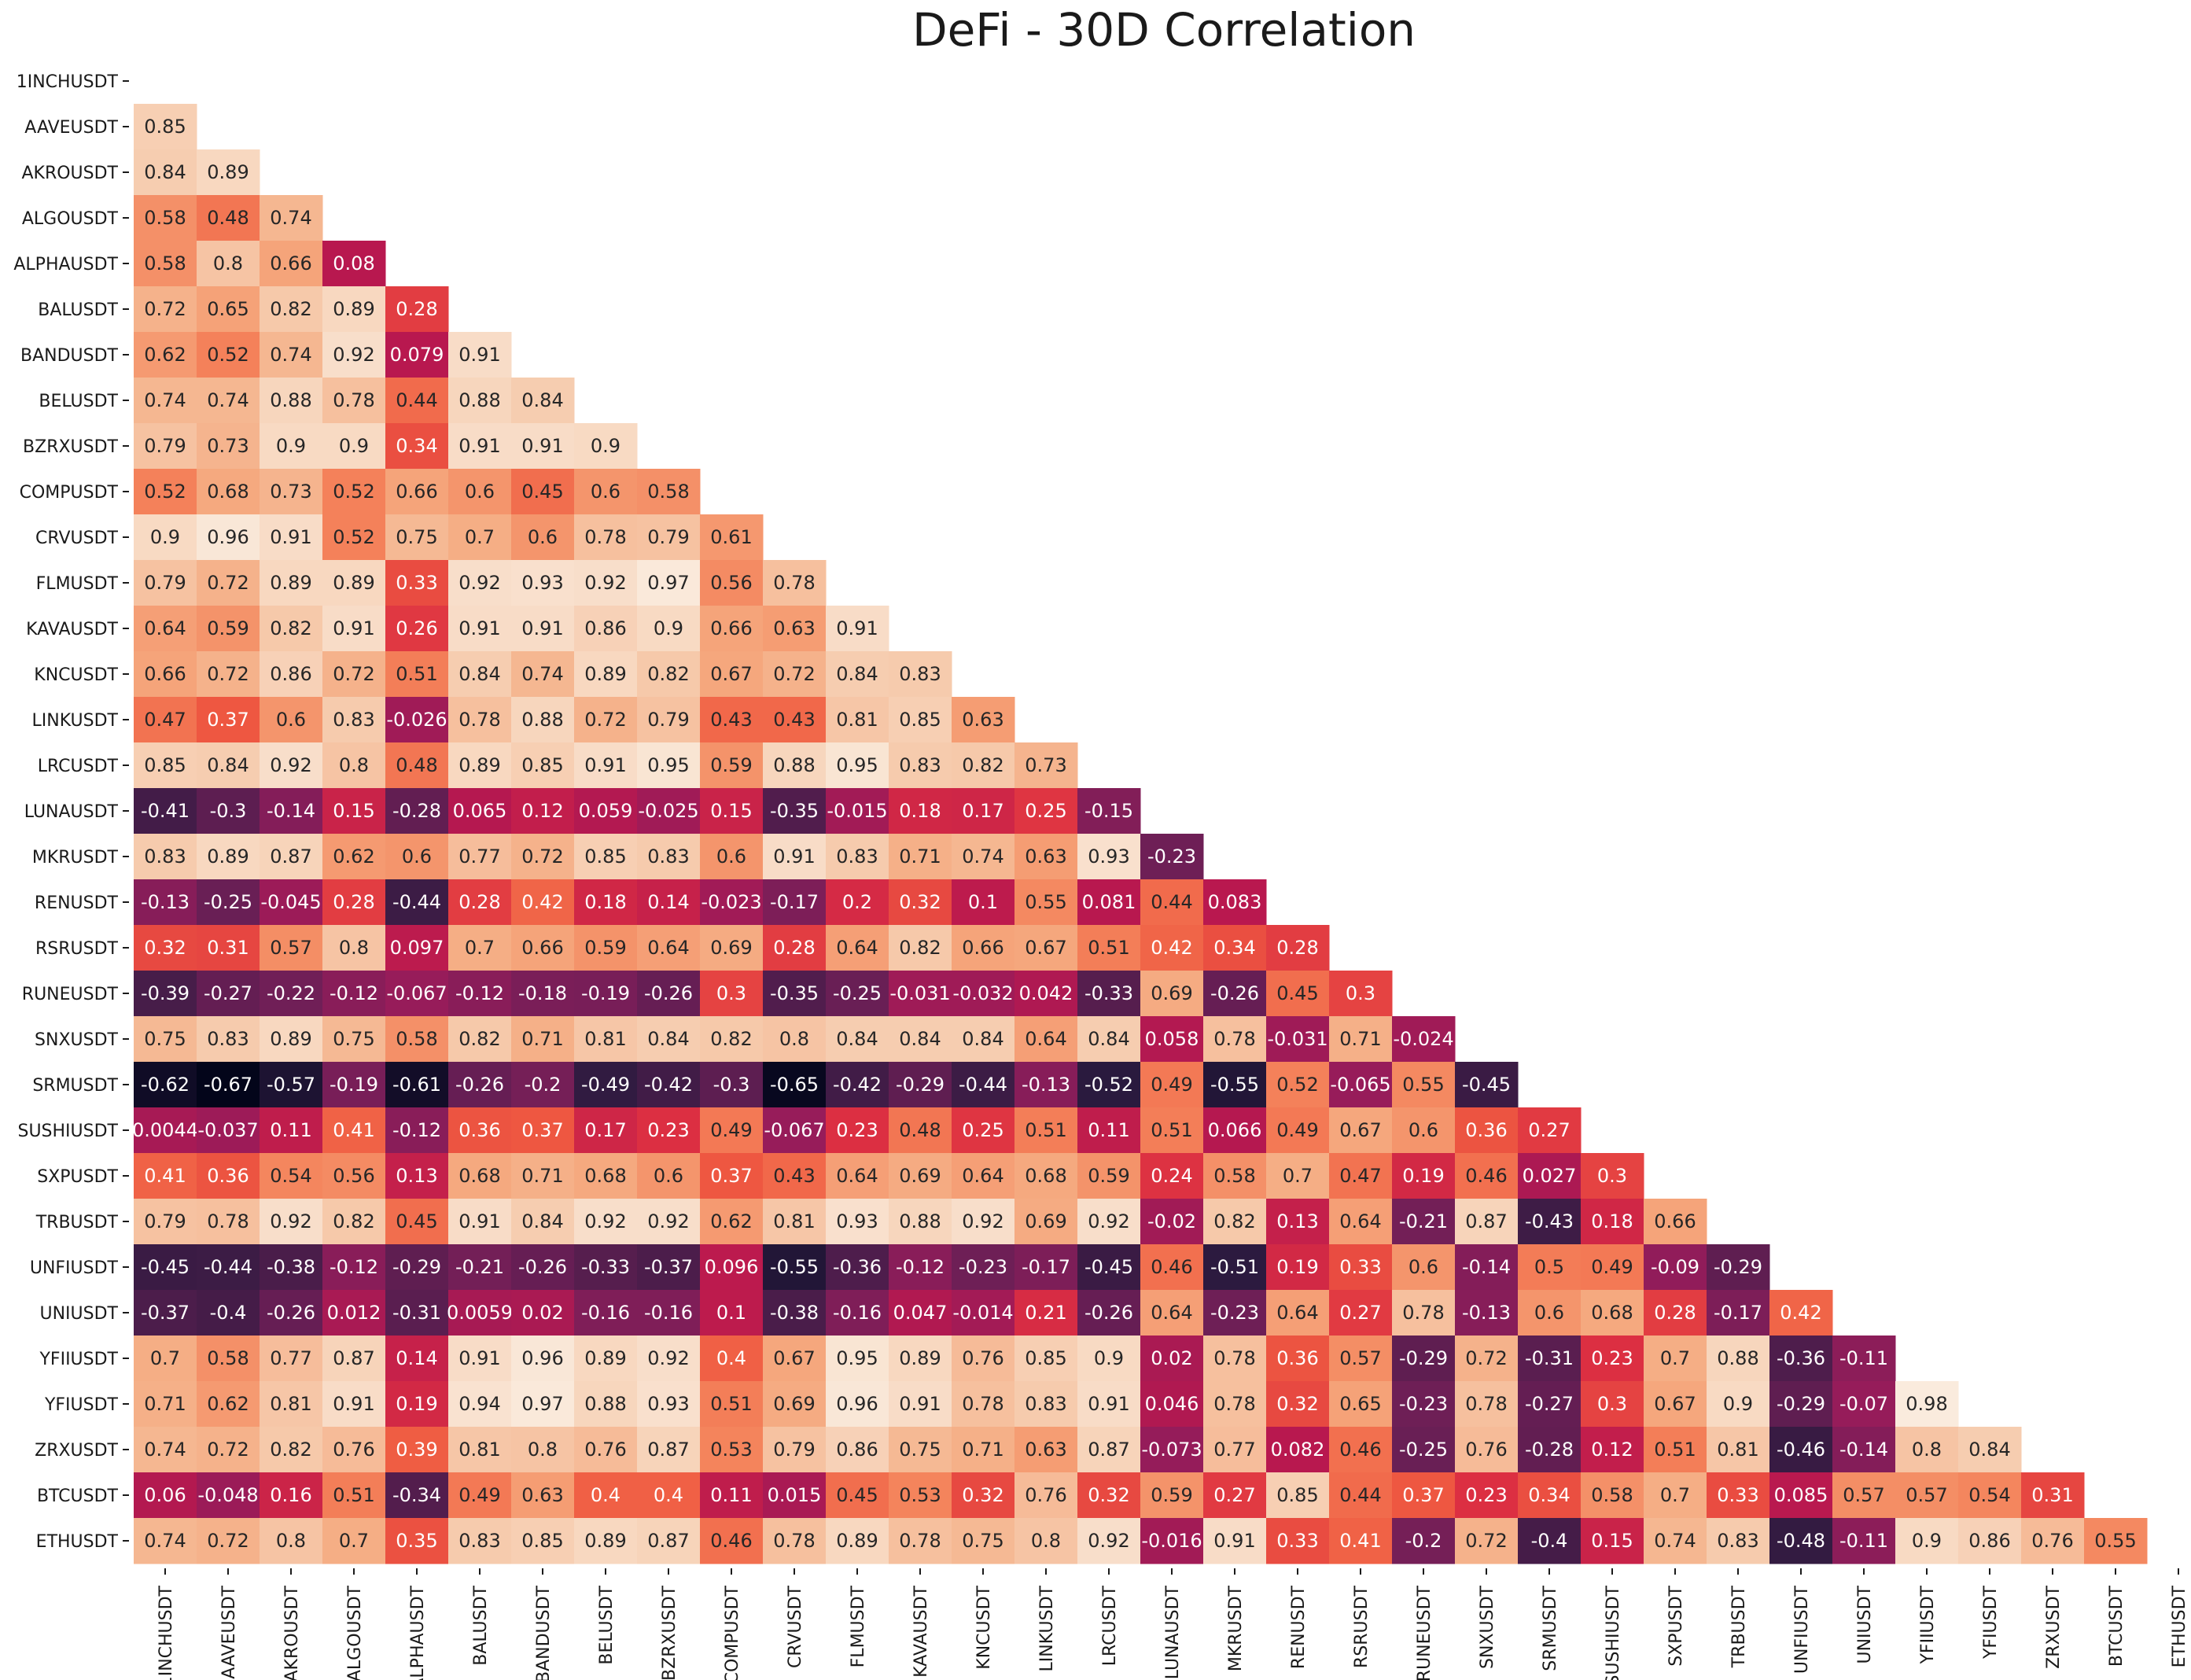 Image resolution: width=2191 pixels, height=1680 pixels. What do you see at coordinates (290, 1176) in the screenshot?
I see `cell-value: 0.54` at bounding box center [290, 1176].